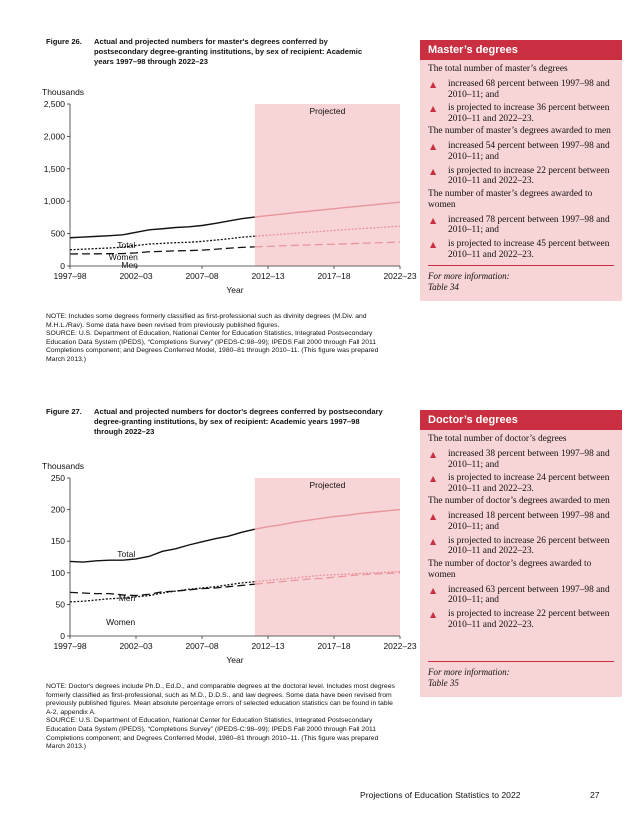 Image resolution: width=638 pixels, height=826 pixels. I want to click on y-tick-label: 500, so click(58, 234).